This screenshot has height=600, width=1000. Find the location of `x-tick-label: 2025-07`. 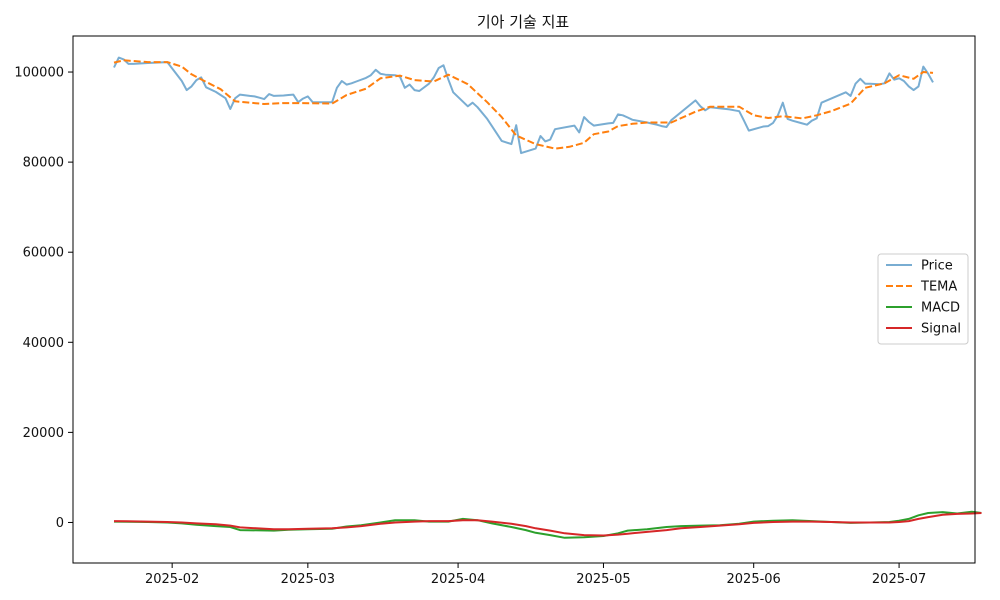

x-tick-label: 2025-07 is located at coordinates (899, 579).